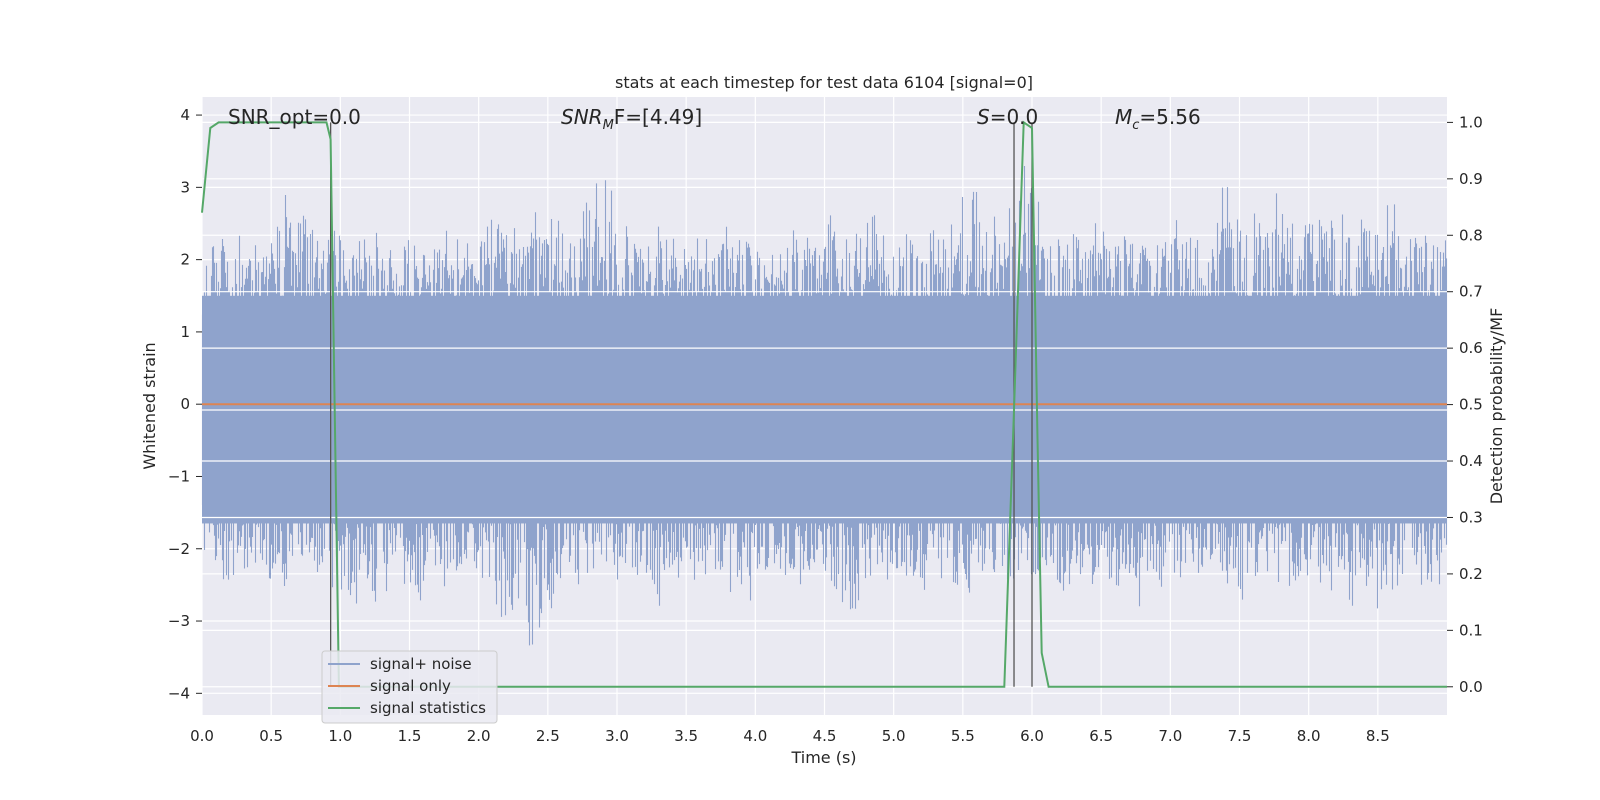 The width and height of the screenshot is (1600, 800). Describe the element at coordinates (294, 117) in the screenshot. I see `annotation-snr-opt: SNR_opt=0.0` at that location.